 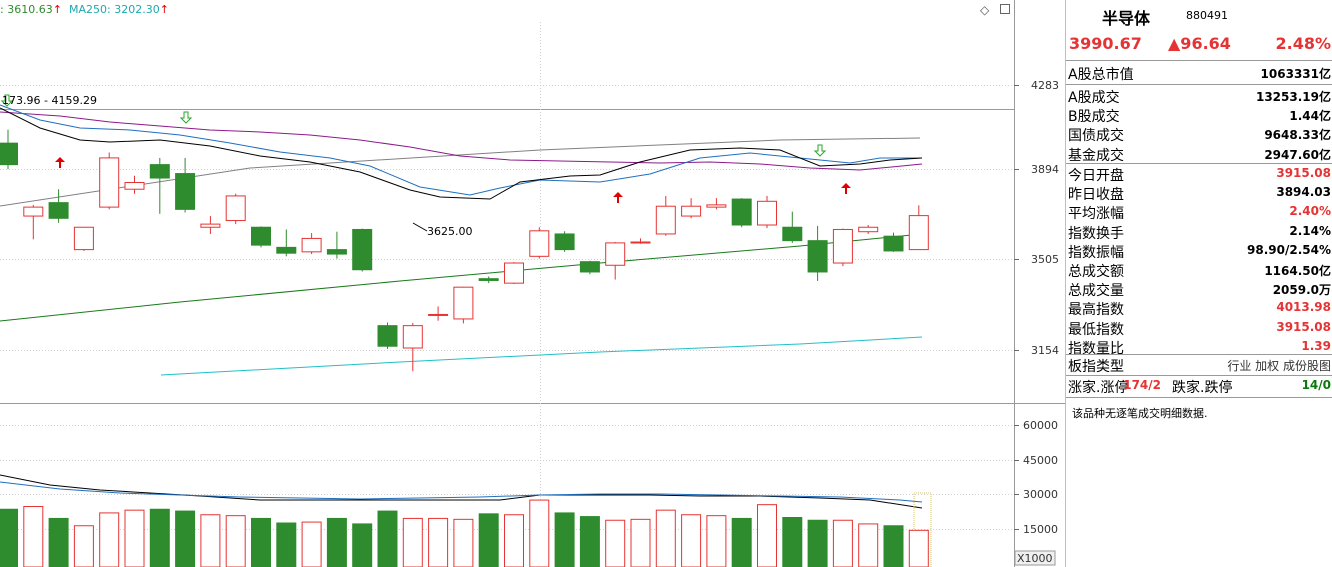 What do you see at coordinates (1199, 193) in the screenshot?
I see `quote-row: 昨日收盘 3894.03` at bounding box center [1199, 193].